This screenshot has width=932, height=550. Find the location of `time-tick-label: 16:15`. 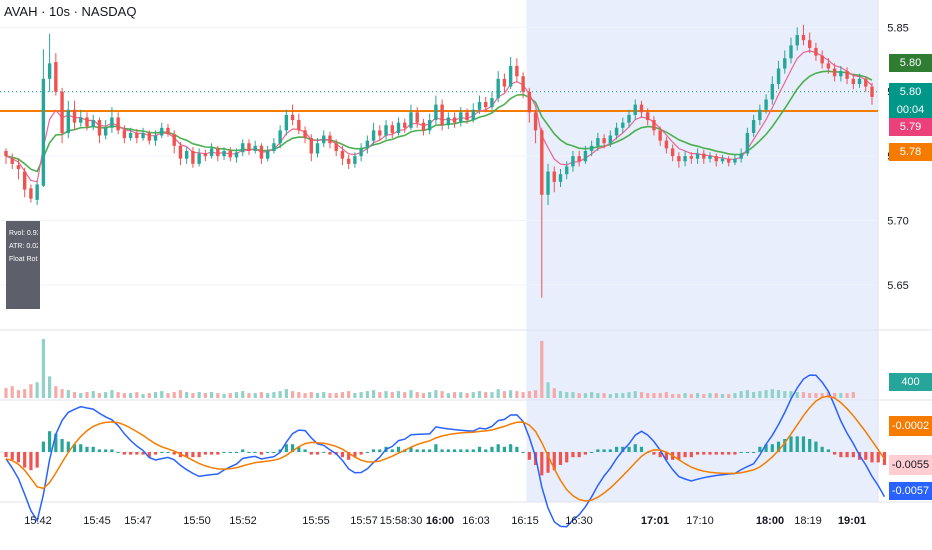

time-tick-label: 16:15 is located at coordinates (525, 521).